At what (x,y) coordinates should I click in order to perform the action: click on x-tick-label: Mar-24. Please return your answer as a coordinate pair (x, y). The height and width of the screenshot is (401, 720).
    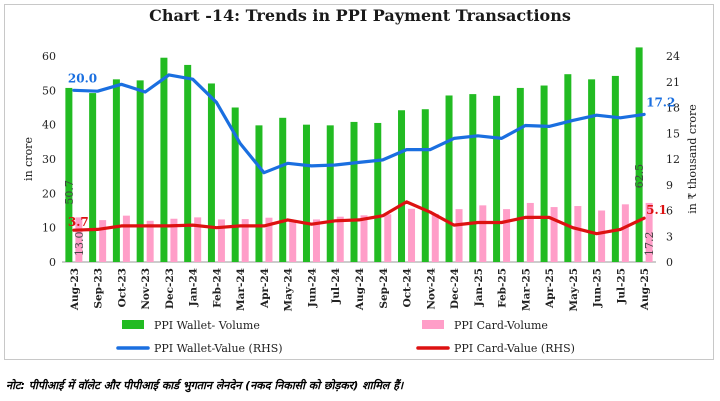
    Looking at the image, I should click on (241, 289).